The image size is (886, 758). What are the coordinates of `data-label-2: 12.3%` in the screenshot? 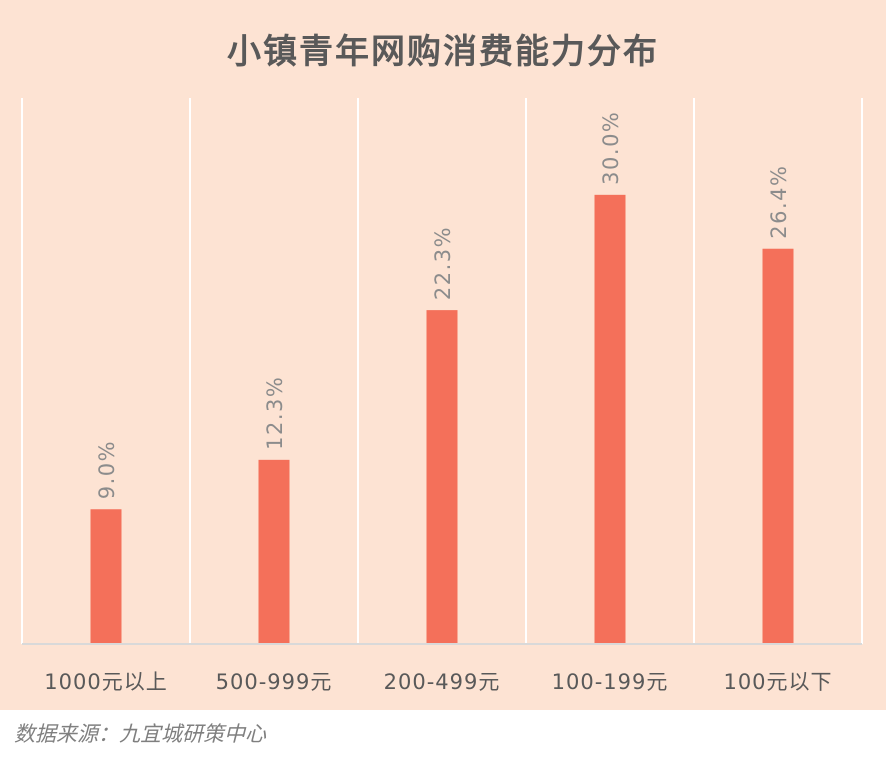 It's located at (275, 413).